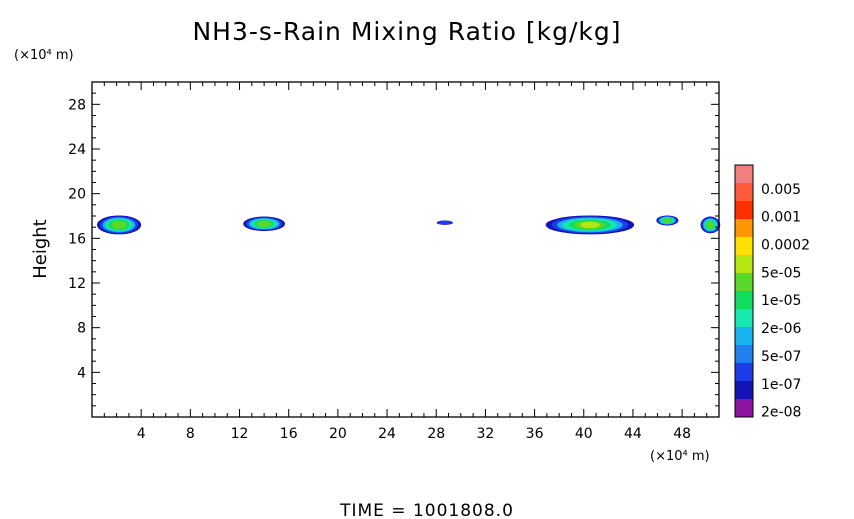  What do you see at coordinates (785, 246) in the screenshot?
I see `colorbar-label: 0.0002` at bounding box center [785, 246].